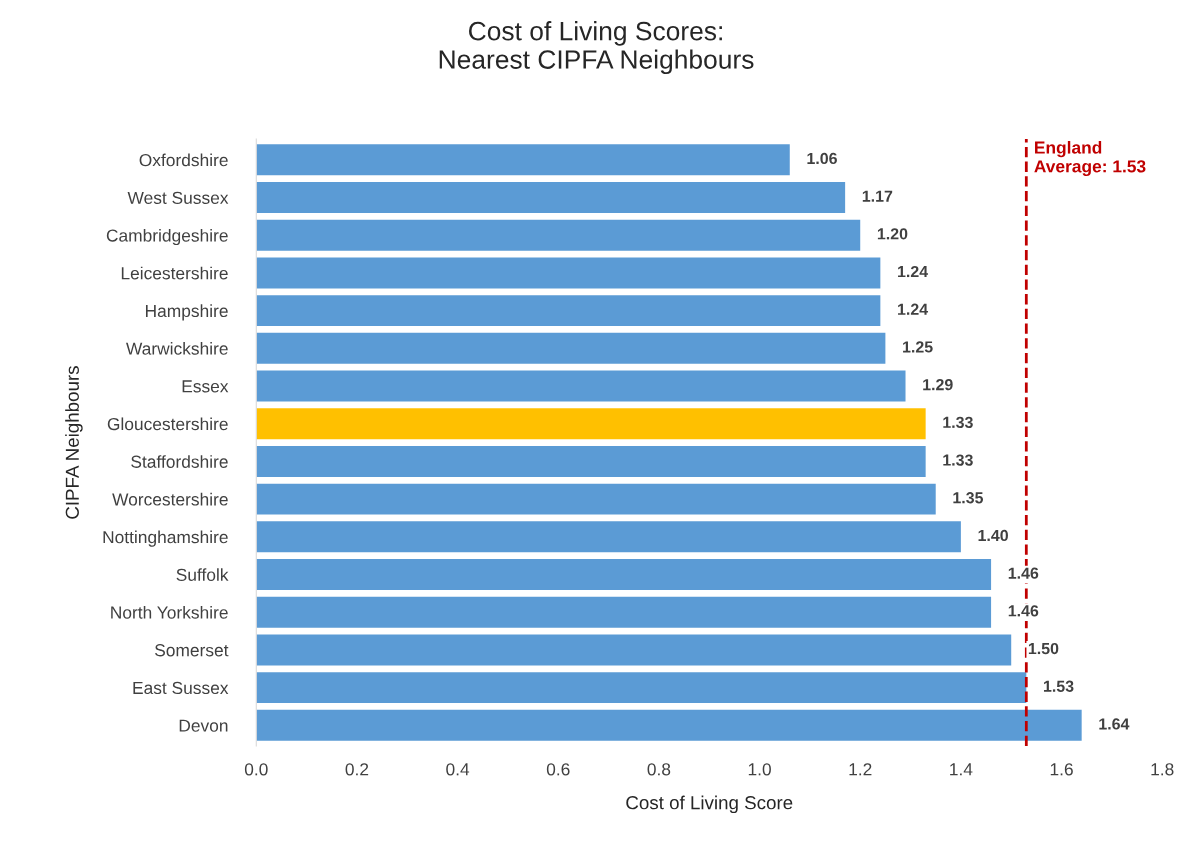 The height and width of the screenshot is (843, 1192). Describe the element at coordinates (1090, 158) in the screenshot. I see `ref-line-label: England Average: 1.53` at that location.